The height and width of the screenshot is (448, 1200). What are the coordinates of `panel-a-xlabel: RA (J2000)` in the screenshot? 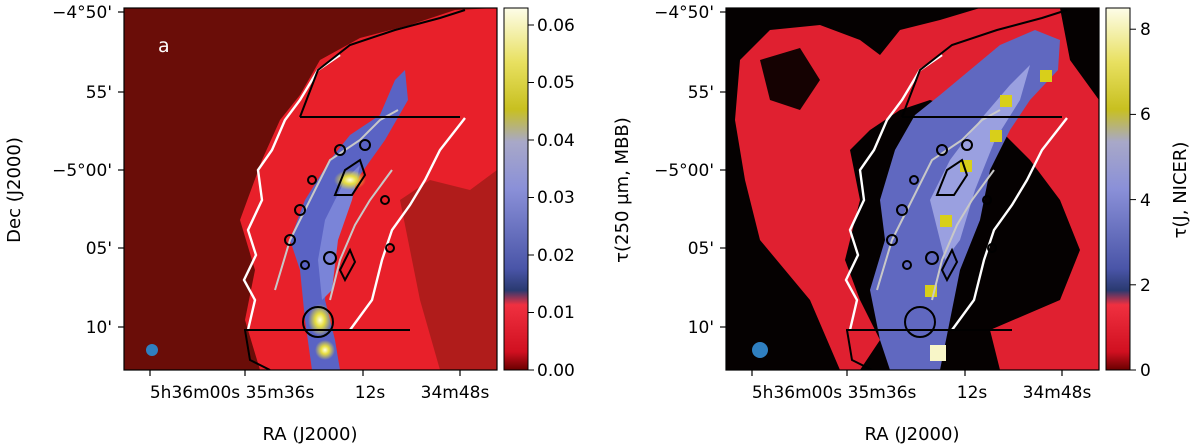 It's located at (310, 434).